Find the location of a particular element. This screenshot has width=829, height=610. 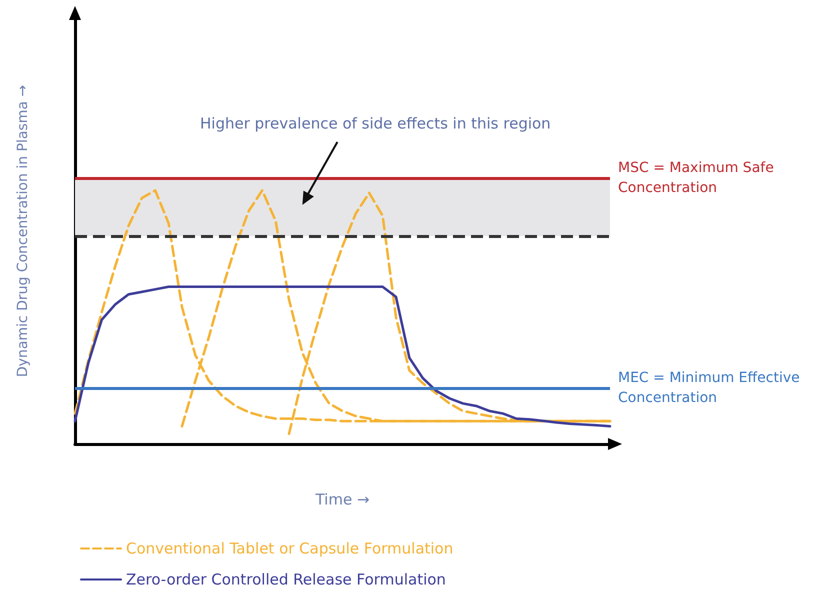

legend-label: Zero-order Controlled Release Formulation is located at coordinates (286, 579).